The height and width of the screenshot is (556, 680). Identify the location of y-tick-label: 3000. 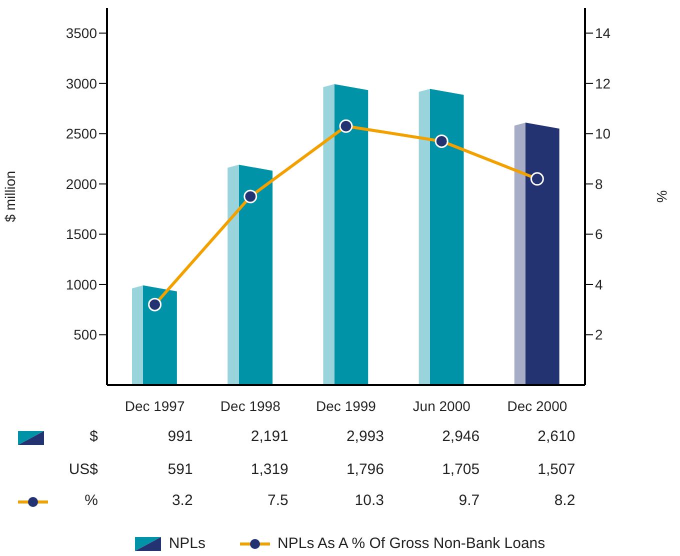
(82, 83).